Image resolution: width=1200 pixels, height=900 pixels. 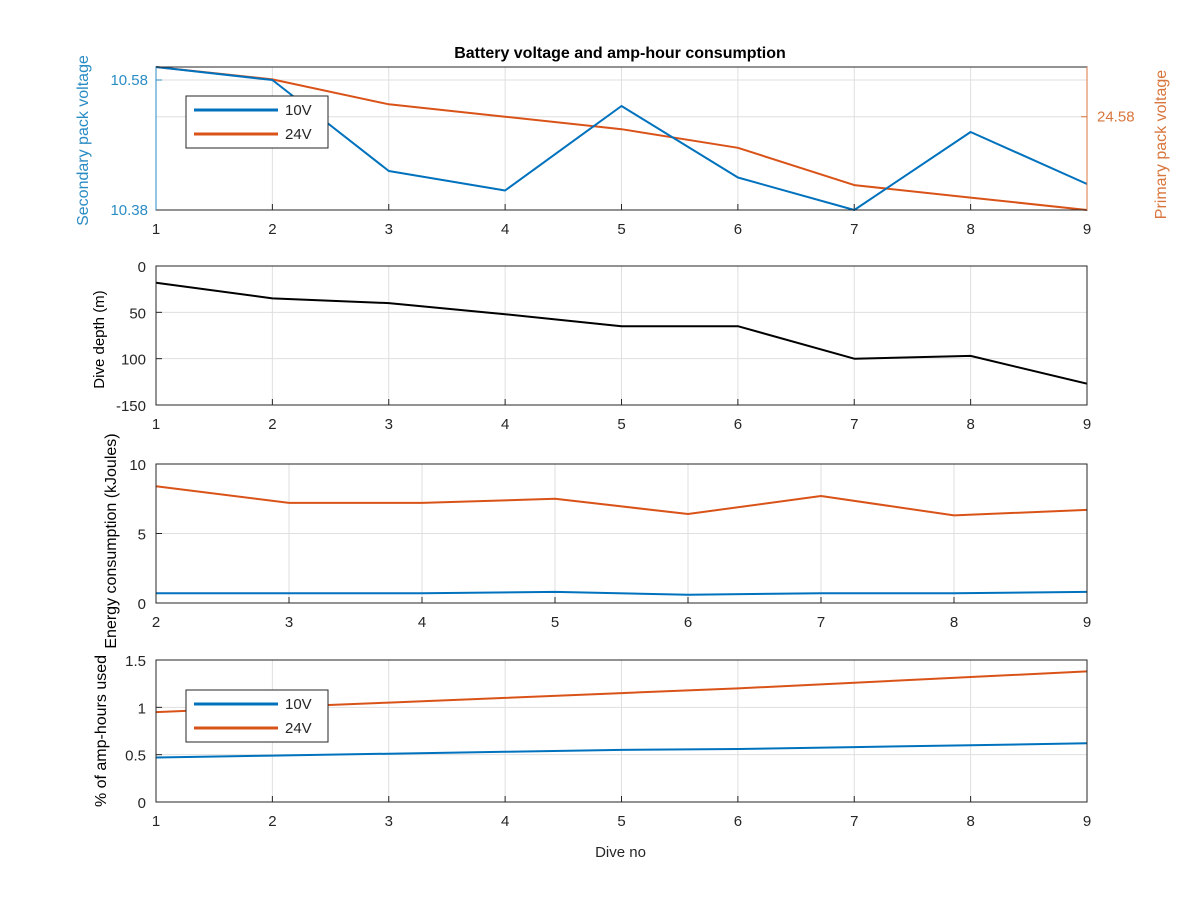 I want to click on left-y-axis-label: Secondary pack voltage, so click(x=83, y=140).